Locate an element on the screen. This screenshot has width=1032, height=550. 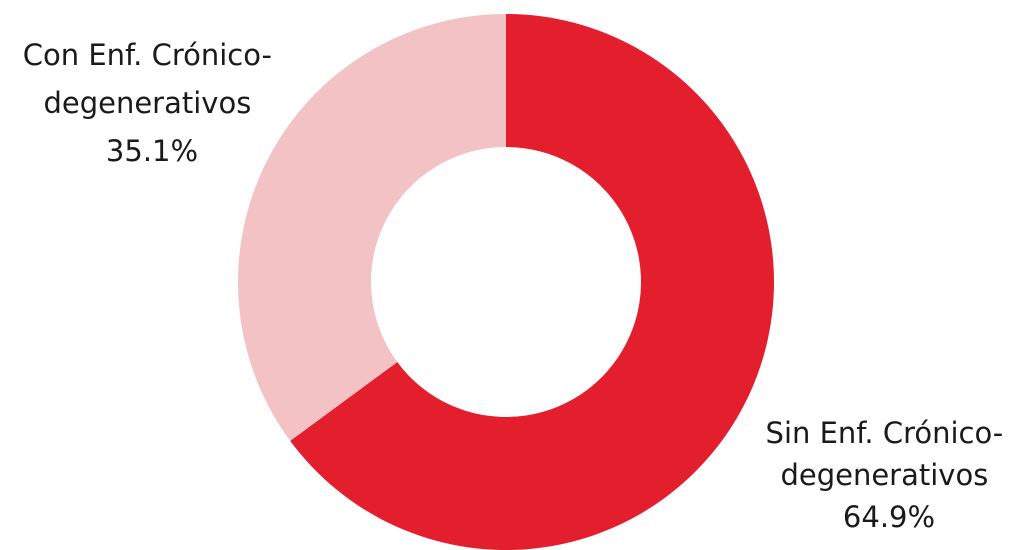
slice-label-con-line-2: degenerativos is located at coordinates (147, 103).